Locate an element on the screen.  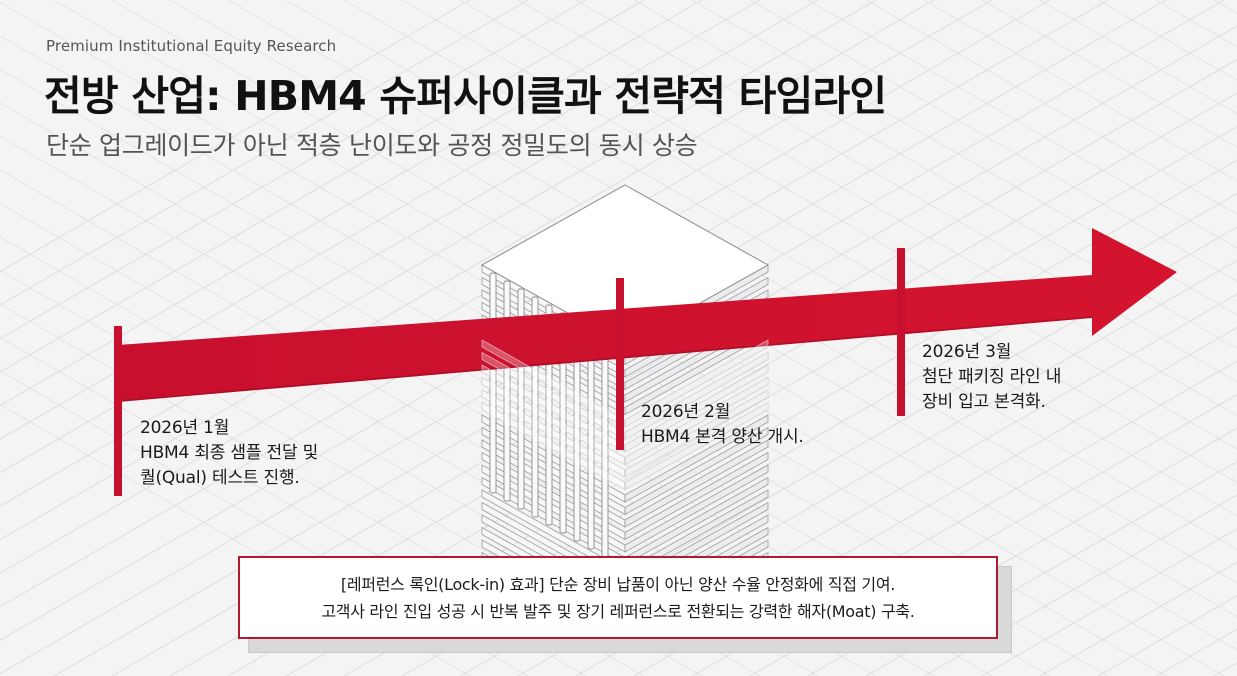
milestone-3-date: 2026년 3월 is located at coordinates (967, 352).